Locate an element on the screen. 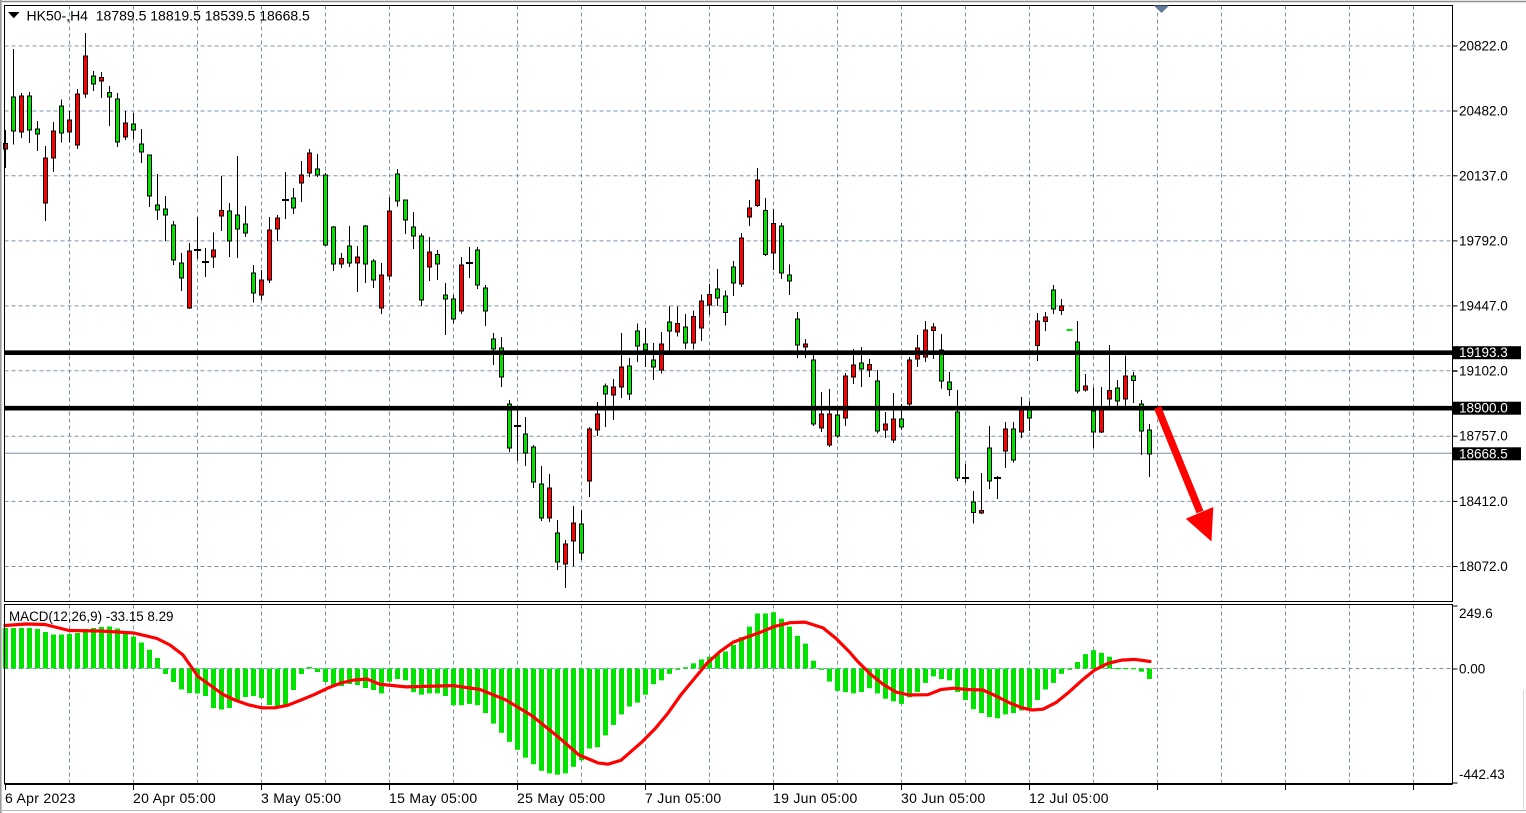  svg-text: 18668.5 is located at coordinates (1483, 453).